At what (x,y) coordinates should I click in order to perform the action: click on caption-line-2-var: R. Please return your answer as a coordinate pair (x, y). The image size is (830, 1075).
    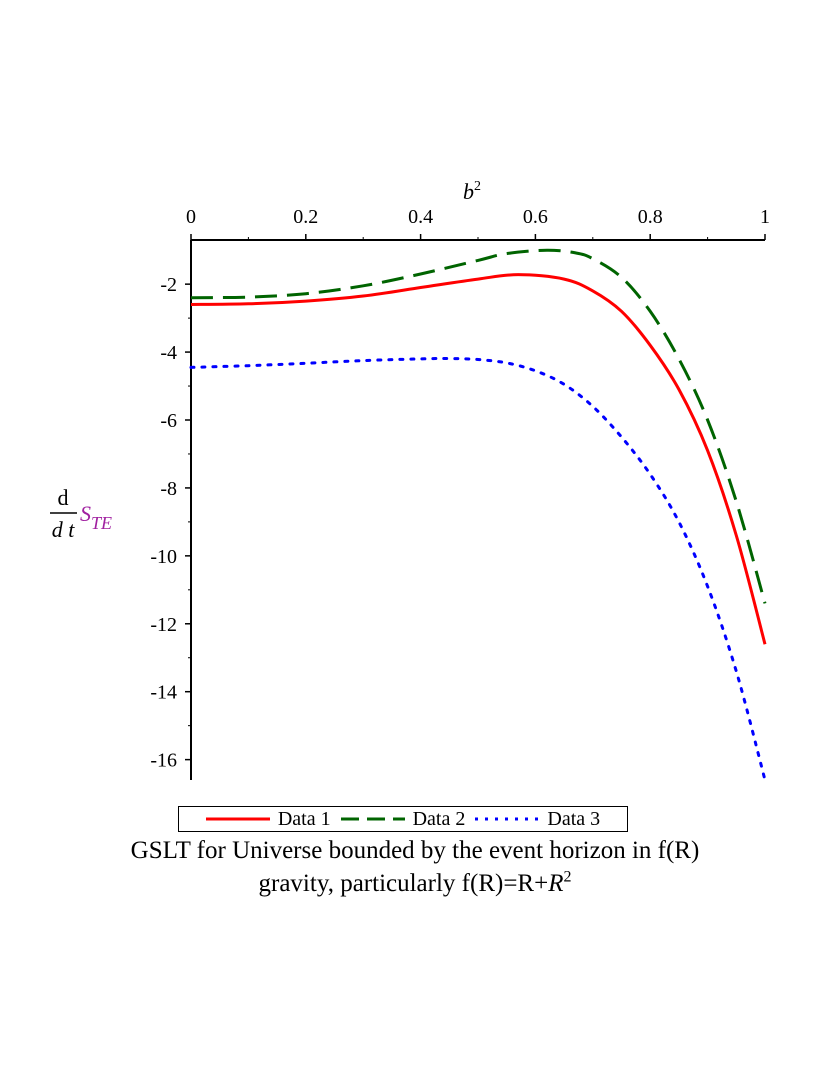
    Looking at the image, I should click on (556, 883).